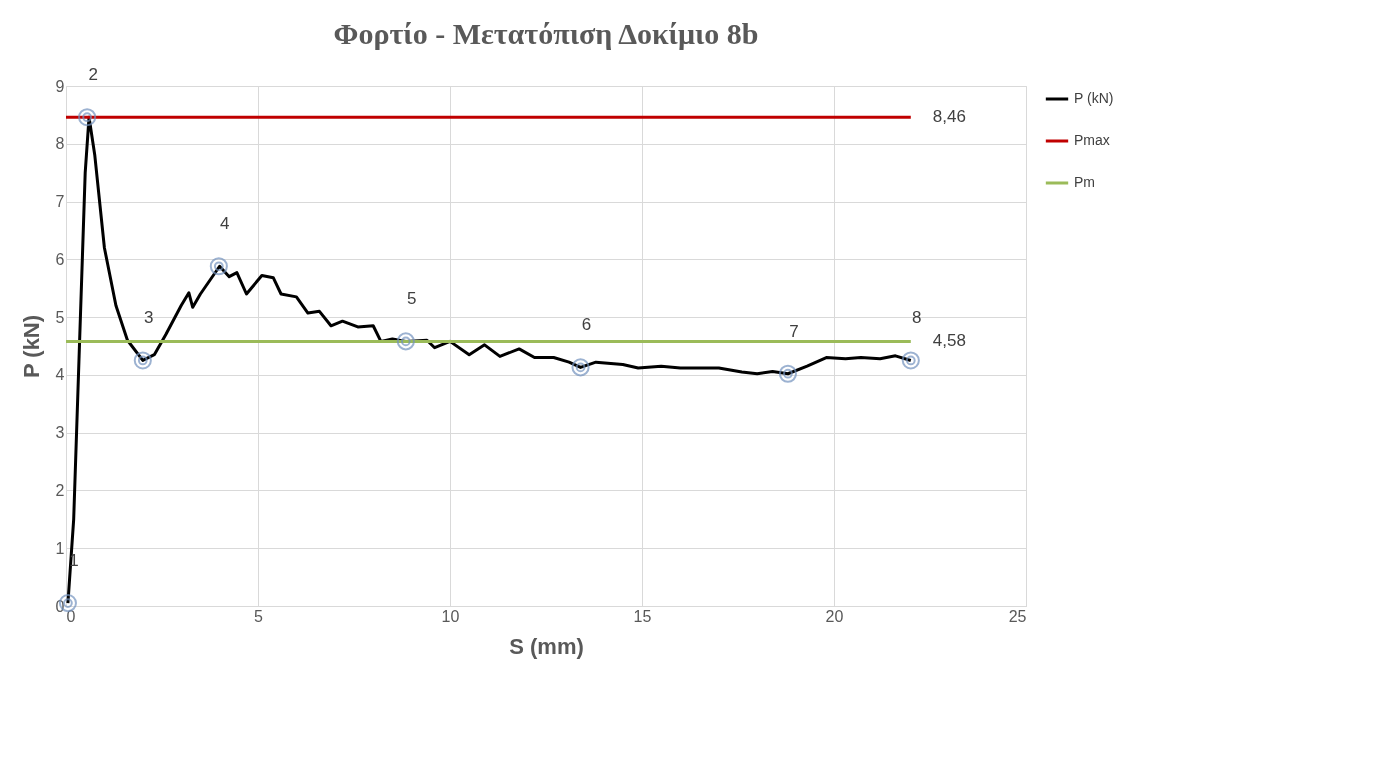 Image resolution: width=1393 pixels, height=765 pixels. Describe the element at coordinates (71, 616) in the screenshot. I see `x-tick-label: 0` at that location.